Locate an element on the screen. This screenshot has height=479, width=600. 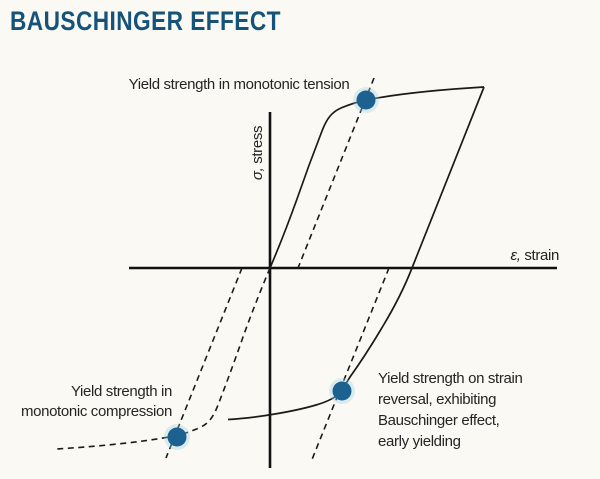
tension-yield-label: Yield strength in monotonic tension is located at coordinates (239, 84).